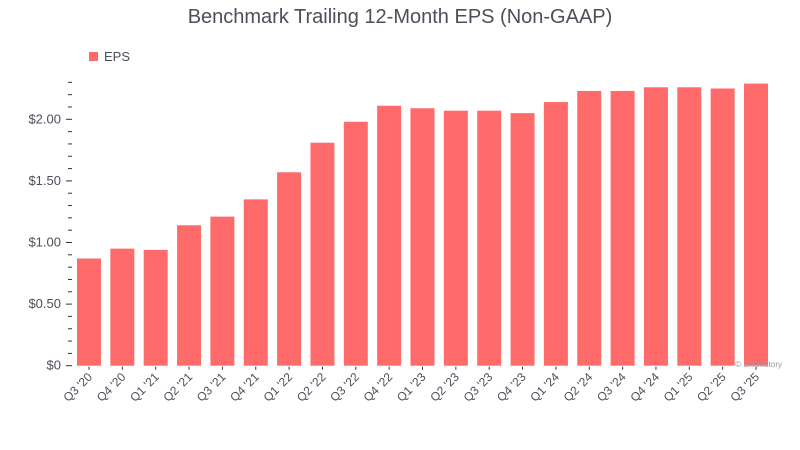 The height and width of the screenshot is (450, 800). Describe the element at coordinates (111, 387) in the screenshot. I see `x-tick-label: Q4 '20` at that location.